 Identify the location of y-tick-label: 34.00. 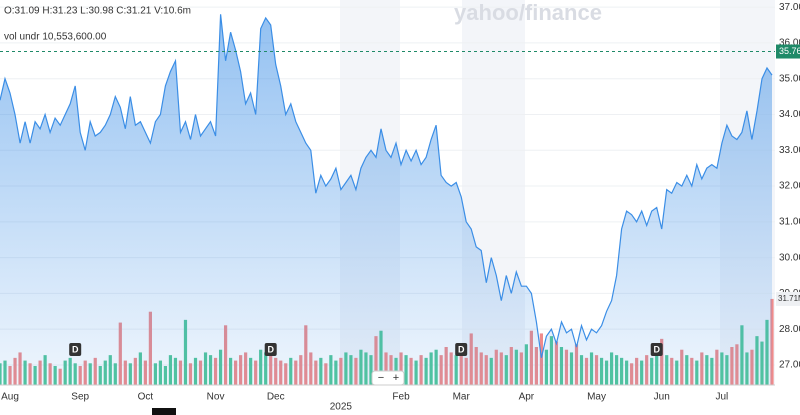
(789, 114).